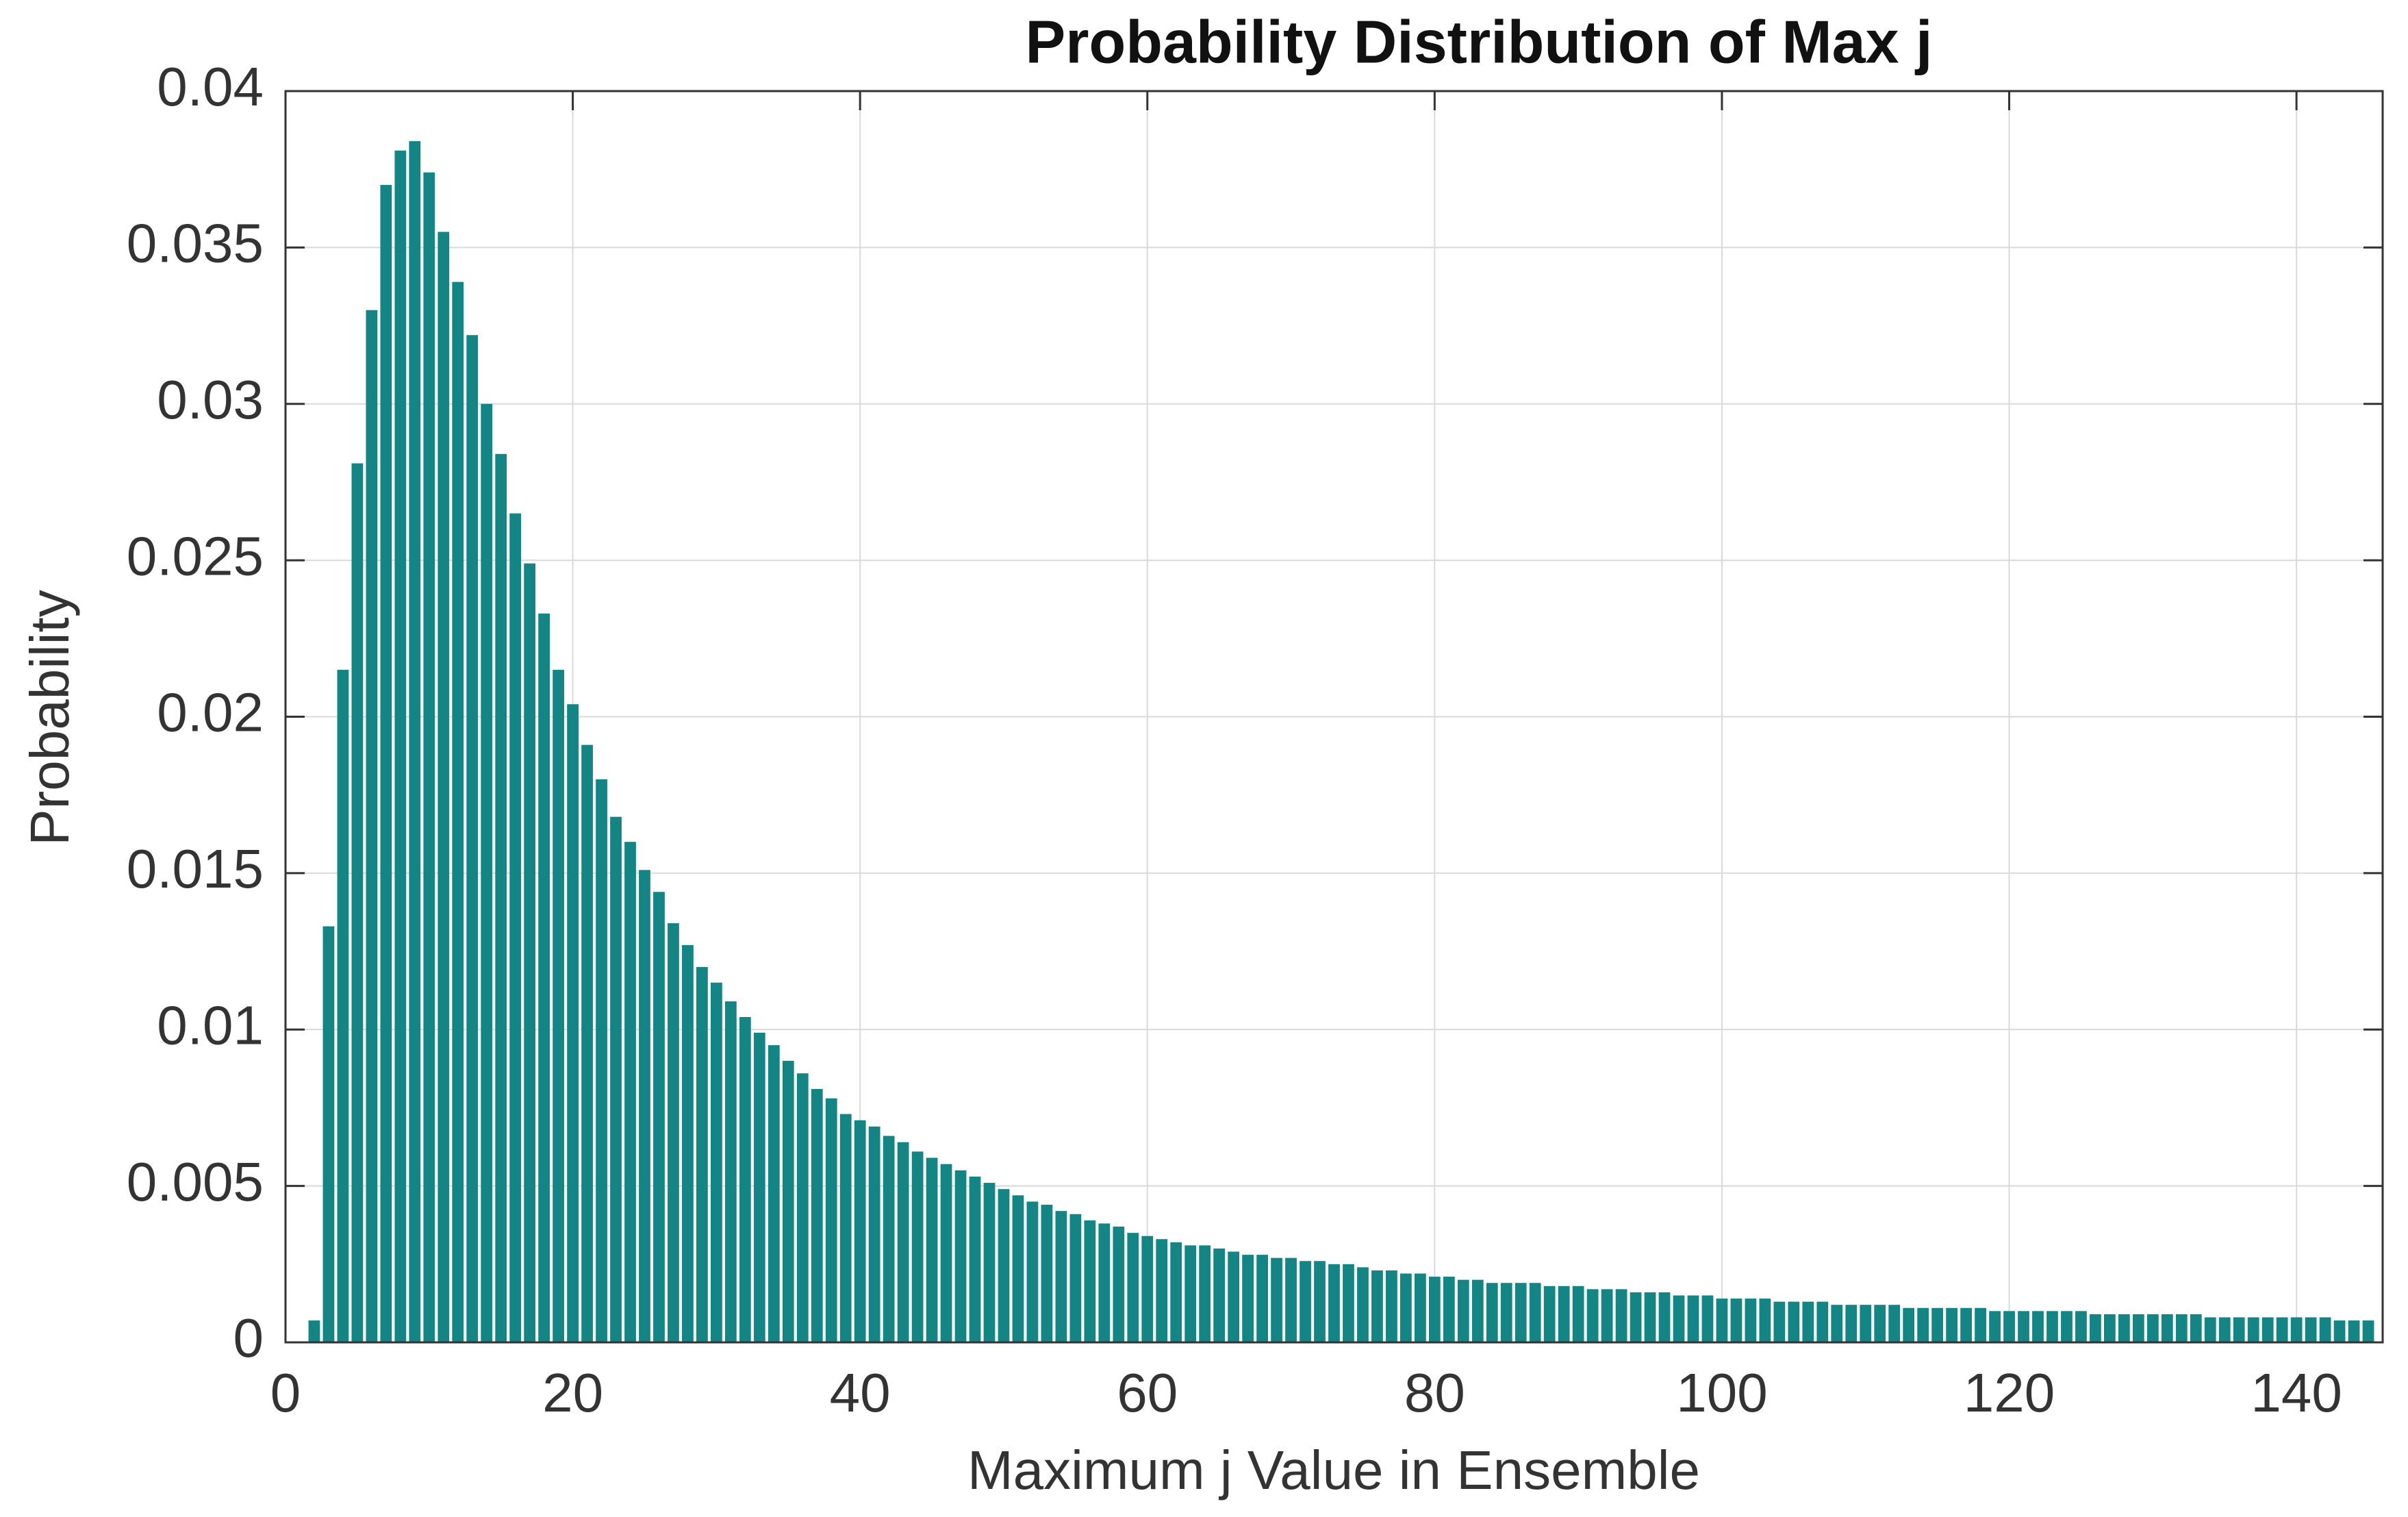 Image resolution: width=2408 pixels, height=1517 pixels. What do you see at coordinates (1479, 41) in the screenshot?
I see `chart-title: Probability Distribution of Max j` at bounding box center [1479, 41].